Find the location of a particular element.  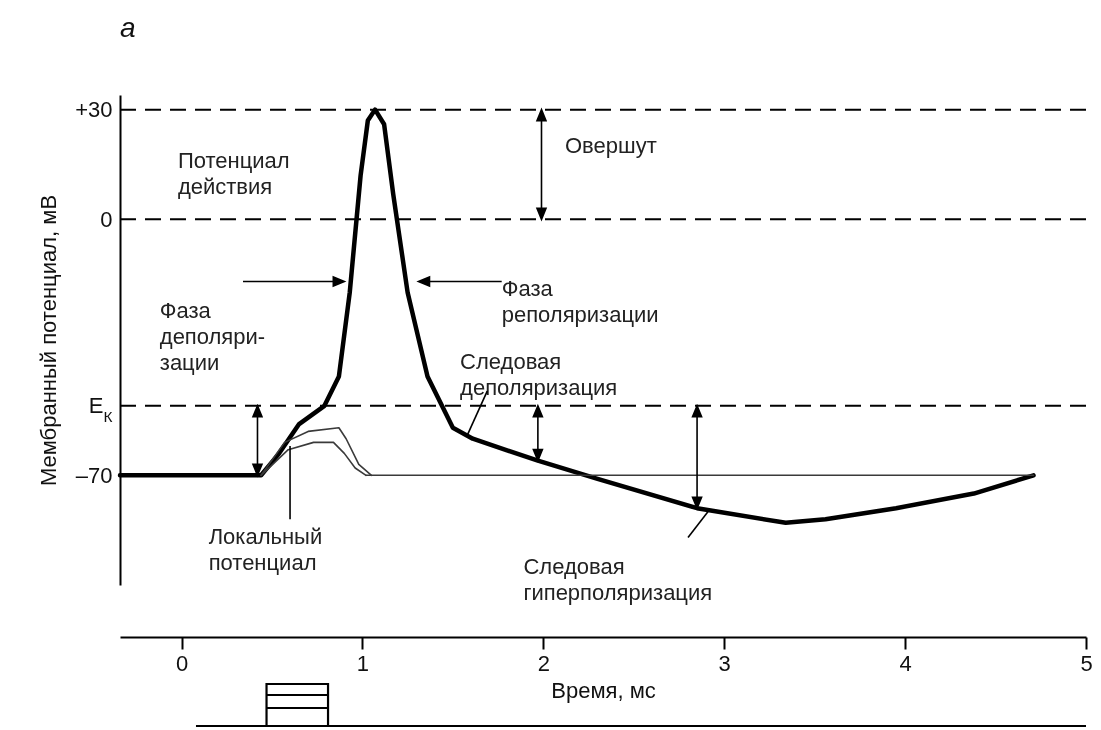

annotation: Потенциал действия is located at coordinates (233, 173).